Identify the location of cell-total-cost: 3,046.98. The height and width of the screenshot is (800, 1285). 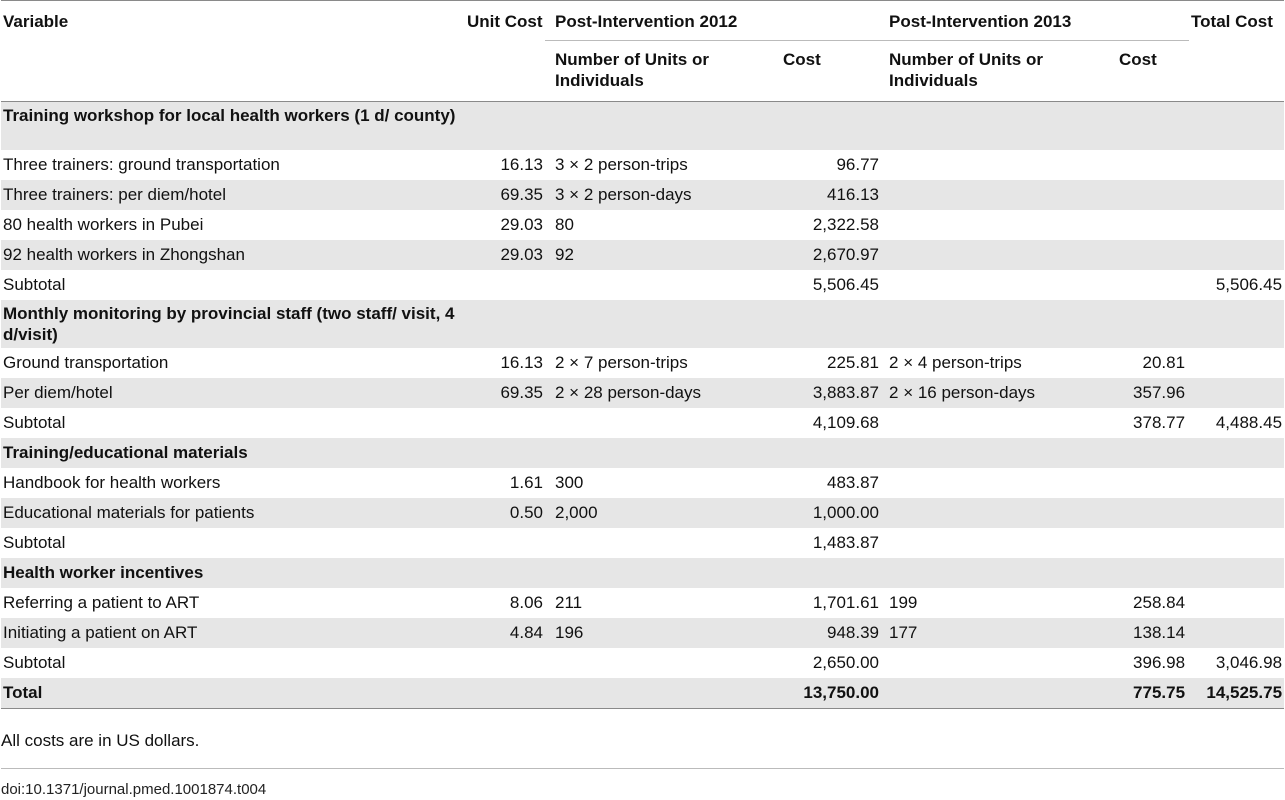
(1249, 662).